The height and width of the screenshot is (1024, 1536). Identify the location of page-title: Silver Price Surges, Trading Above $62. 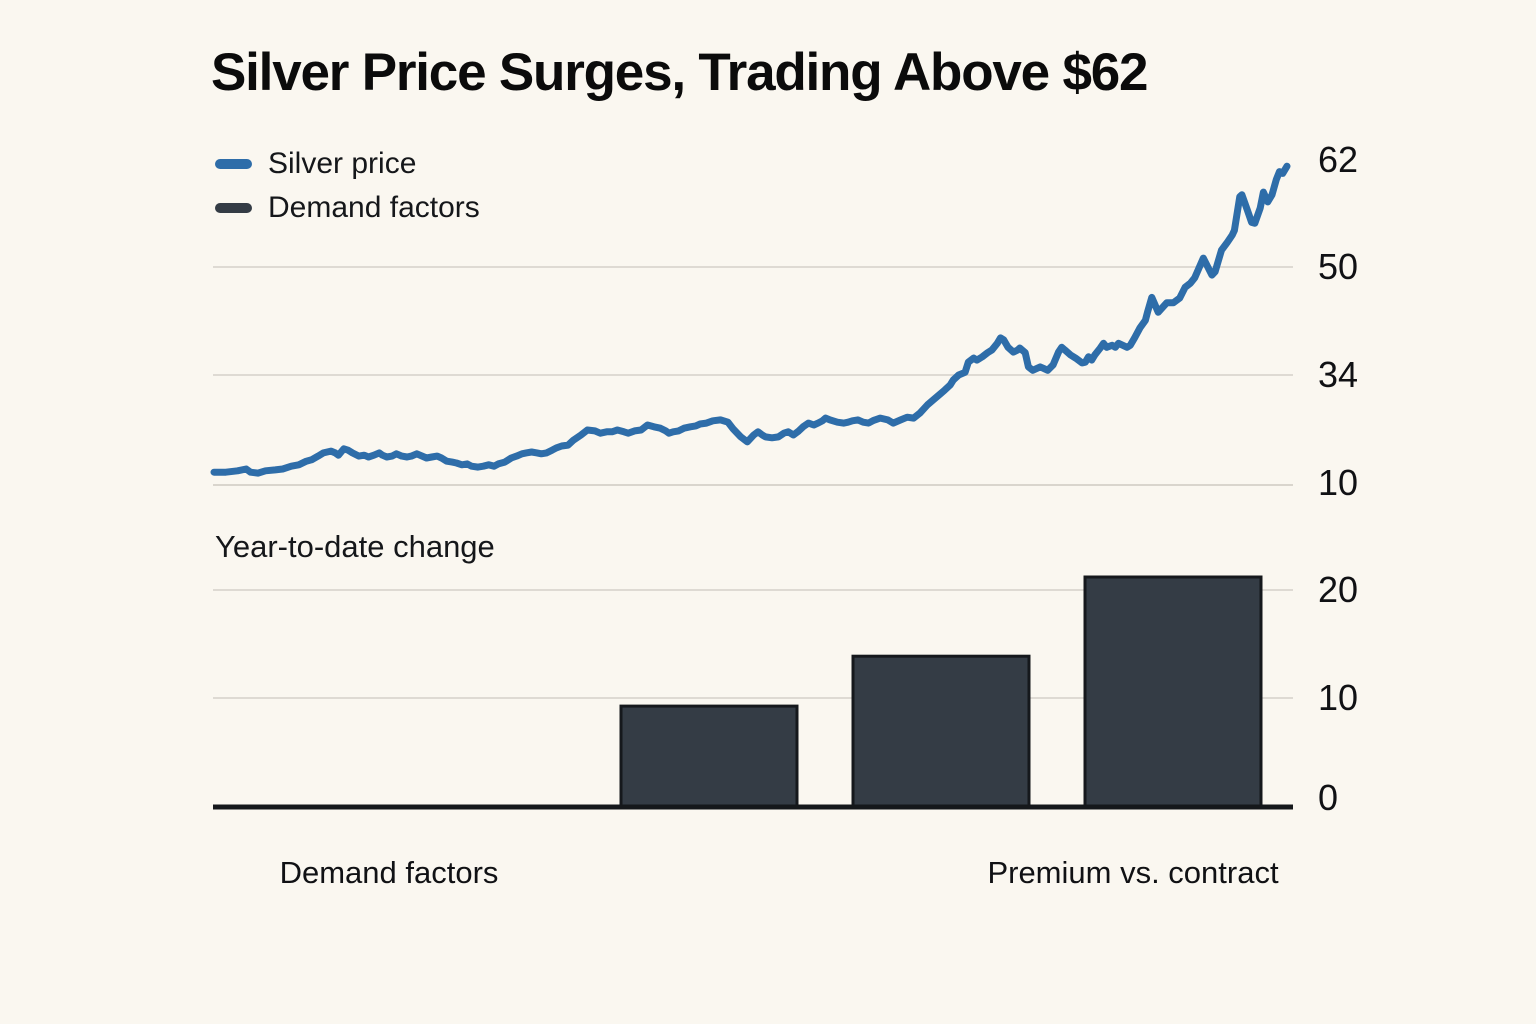
(680, 72).